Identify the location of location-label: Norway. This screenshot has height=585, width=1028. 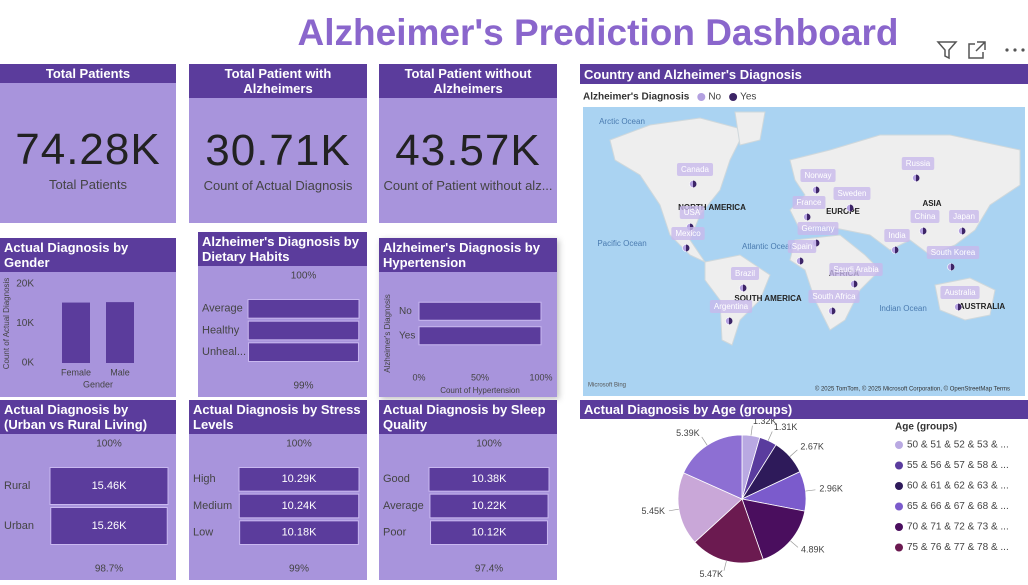
(817, 175).